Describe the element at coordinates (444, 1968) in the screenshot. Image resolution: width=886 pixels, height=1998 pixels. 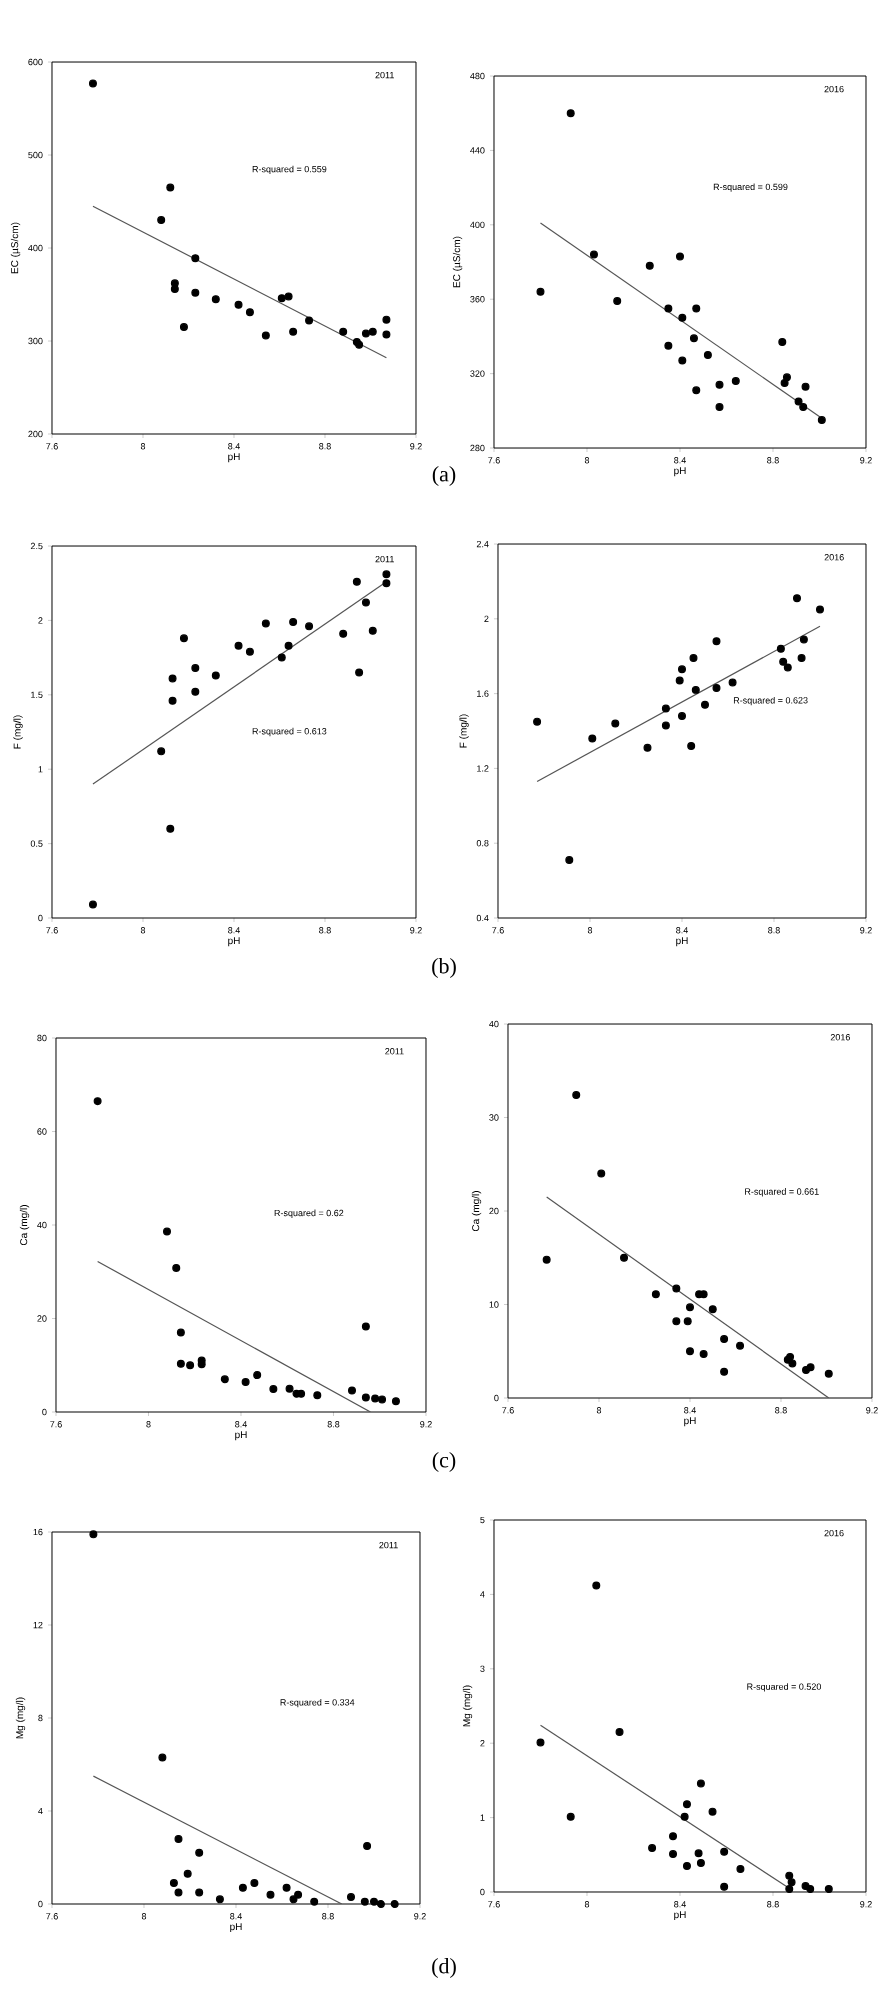
I see `text: (d)` at that location.